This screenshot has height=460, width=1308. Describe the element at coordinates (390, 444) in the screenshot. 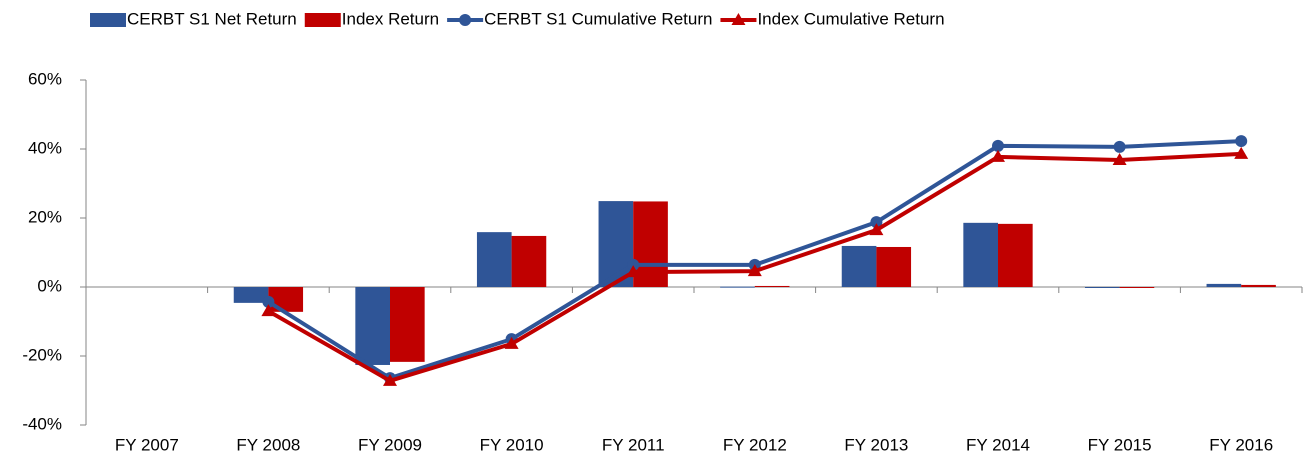

I see `x-tick-label: FY 2009` at that location.